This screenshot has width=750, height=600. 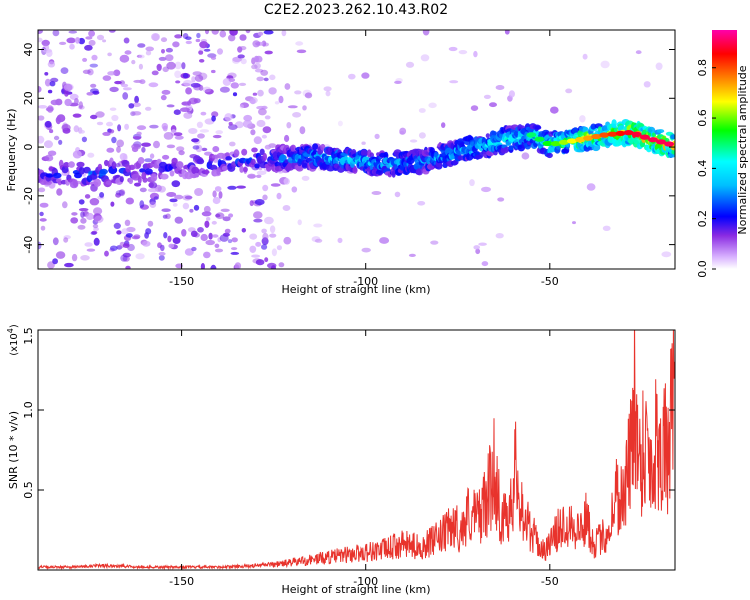 What do you see at coordinates (355, 289) in the screenshot?
I see `spectrogram-x-label: Height of straight line (km)` at bounding box center [355, 289].